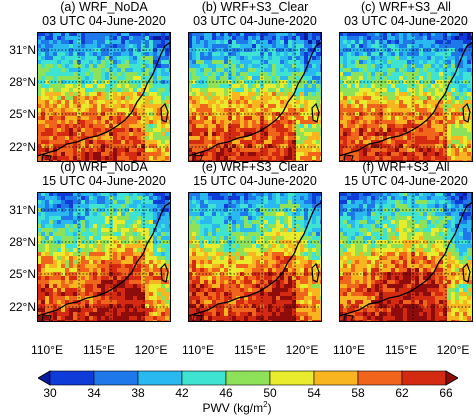  Describe the element at coordinates (358, 393) in the screenshot. I see `colorbar-tick-label: 58` at that location.